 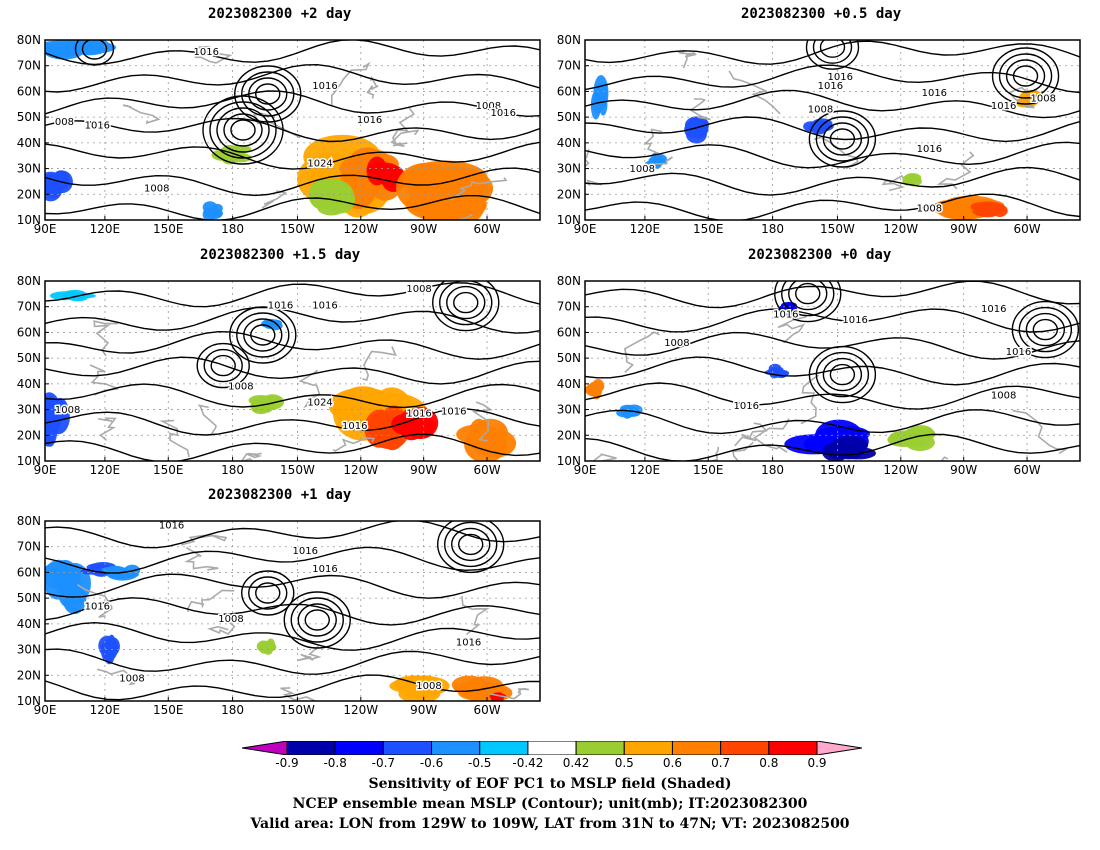 I want to click on colorbar, so click(x=552, y=748).